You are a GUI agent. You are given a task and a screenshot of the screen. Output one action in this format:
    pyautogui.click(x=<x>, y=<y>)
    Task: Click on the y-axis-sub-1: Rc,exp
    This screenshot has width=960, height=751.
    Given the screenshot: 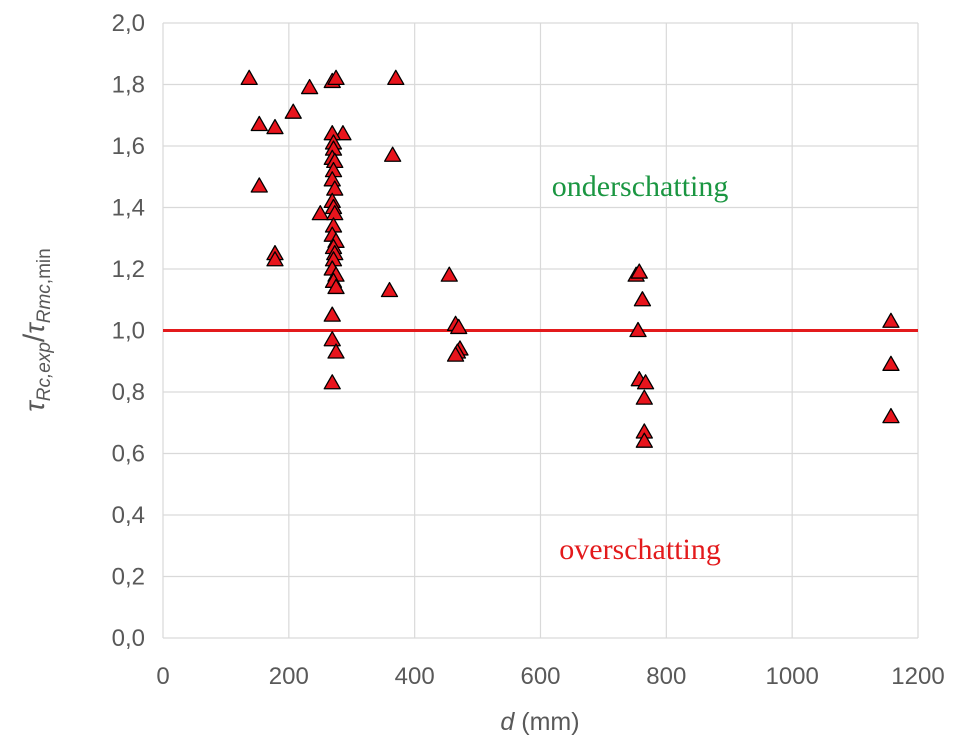 What is the action you would take?
    pyautogui.click(x=44, y=371)
    